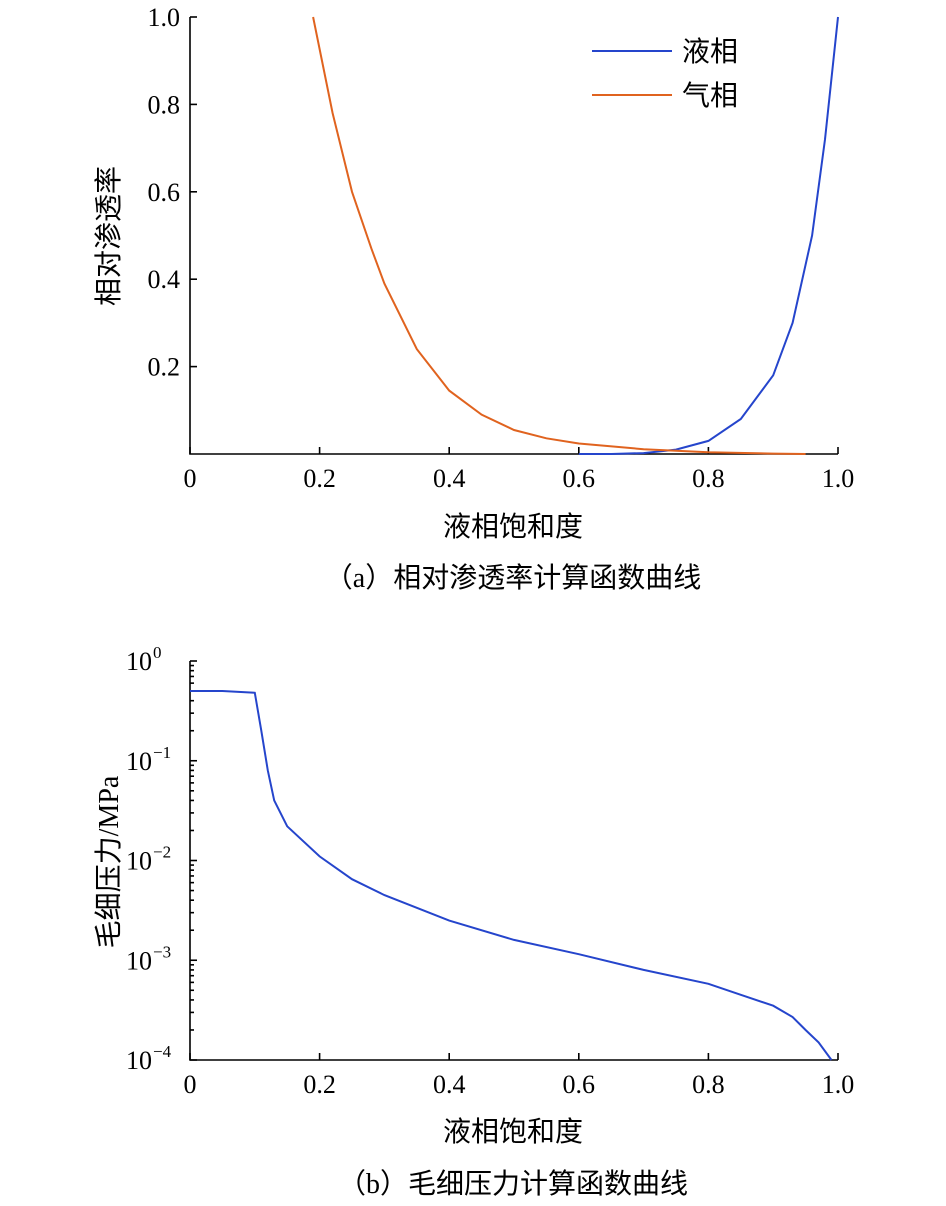 This screenshot has width=946, height=1206. I want to click on panel-b-ytick-exponent: −2, so click(162, 852).